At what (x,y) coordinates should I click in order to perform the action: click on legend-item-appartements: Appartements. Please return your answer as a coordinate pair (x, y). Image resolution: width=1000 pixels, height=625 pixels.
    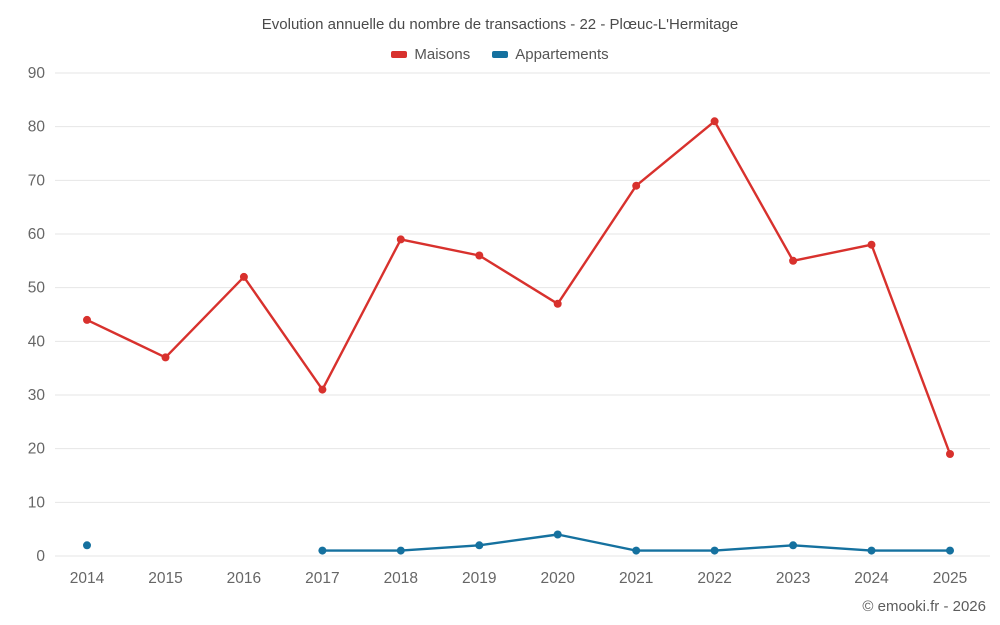
    Looking at the image, I should click on (550, 54).